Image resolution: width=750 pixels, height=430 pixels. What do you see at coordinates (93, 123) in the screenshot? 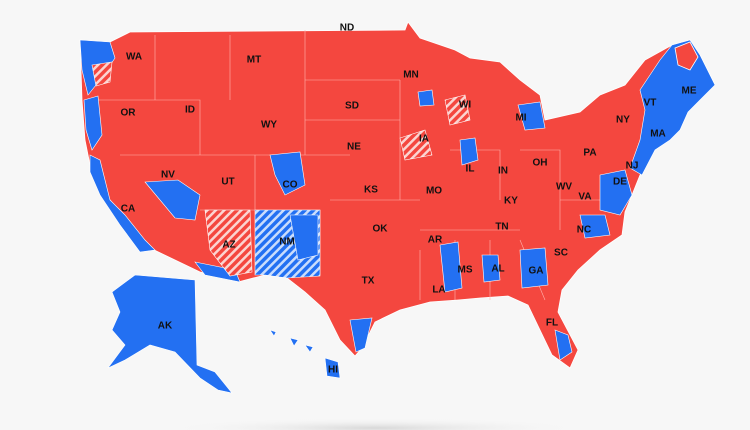
I see `or-coast` at bounding box center [93, 123].